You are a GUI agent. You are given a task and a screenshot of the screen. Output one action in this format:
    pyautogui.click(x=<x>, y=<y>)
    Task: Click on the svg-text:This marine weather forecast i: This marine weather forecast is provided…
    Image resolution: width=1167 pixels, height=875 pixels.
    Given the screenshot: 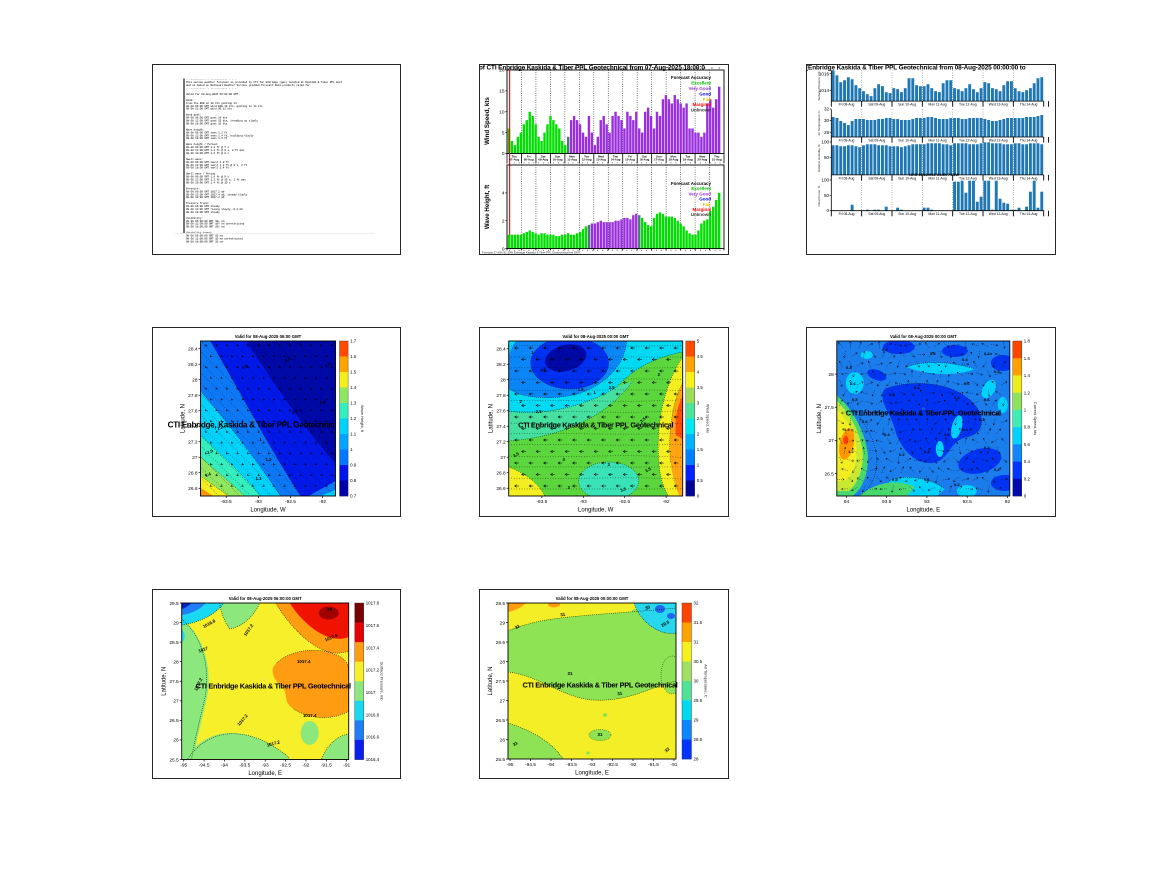 What is the action you would take?
    pyautogui.click(x=264, y=82)
    